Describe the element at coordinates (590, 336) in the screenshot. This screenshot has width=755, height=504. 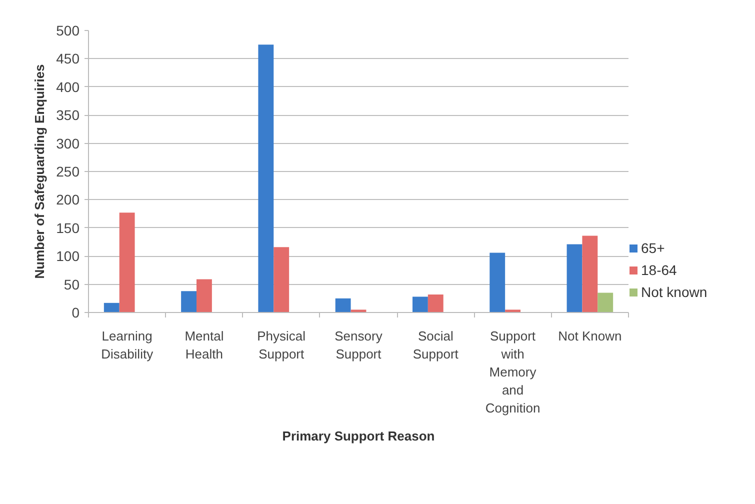
I see `x-tick-label: Not Known` at that location.